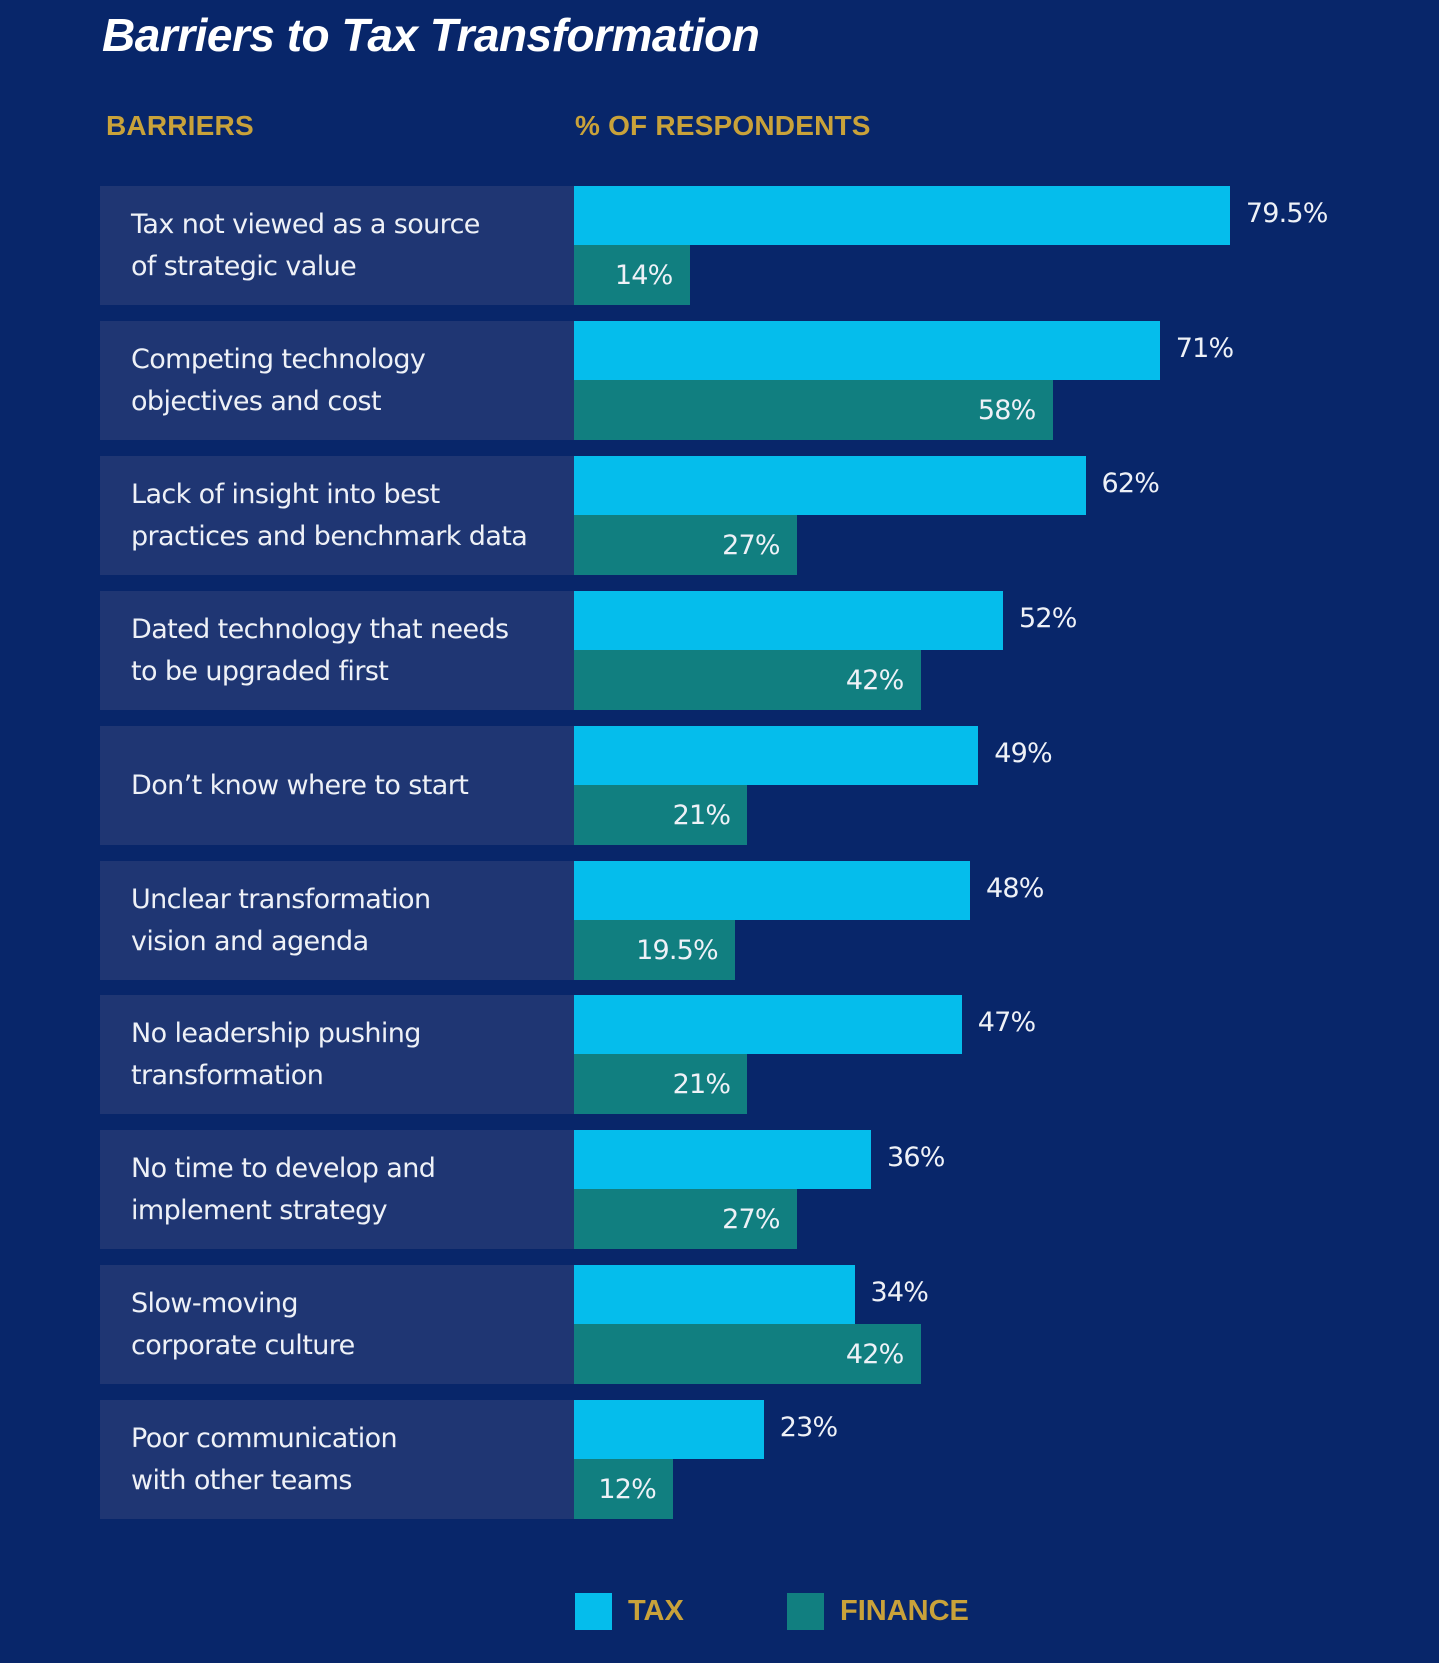 This screenshot has height=1663, width=1439. I want to click on data-label-tax: 23%, so click(808, 1427).